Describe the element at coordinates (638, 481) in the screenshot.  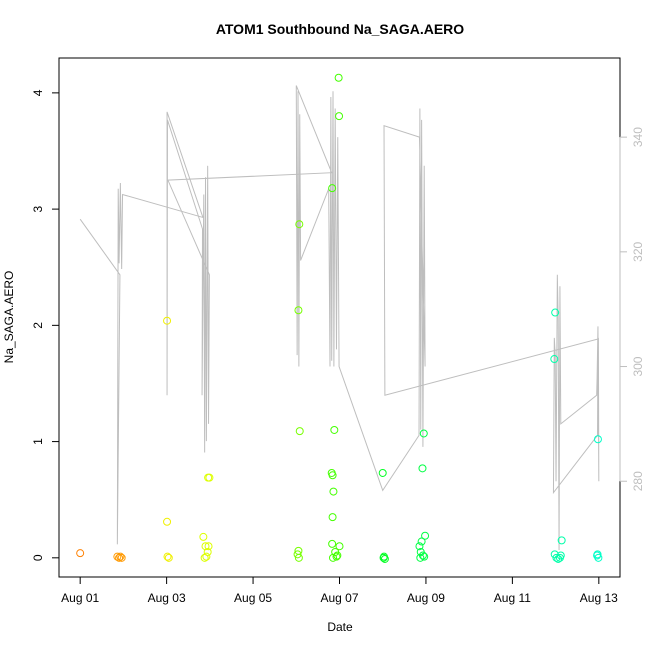
I see `y2-tick-label: 280` at that location.